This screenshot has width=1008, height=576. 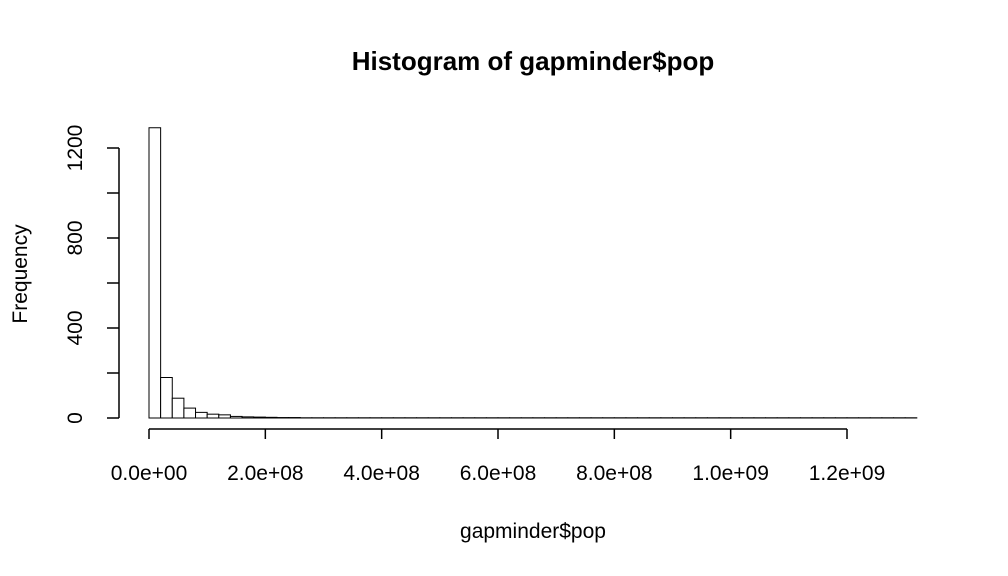 I want to click on x-axis-title: gapminder$pop, so click(x=533, y=531).